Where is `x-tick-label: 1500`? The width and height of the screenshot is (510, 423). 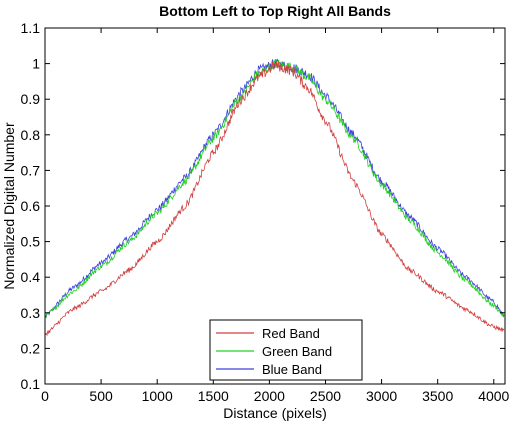
x-tick-label: 1500 is located at coordinates (213, 396).